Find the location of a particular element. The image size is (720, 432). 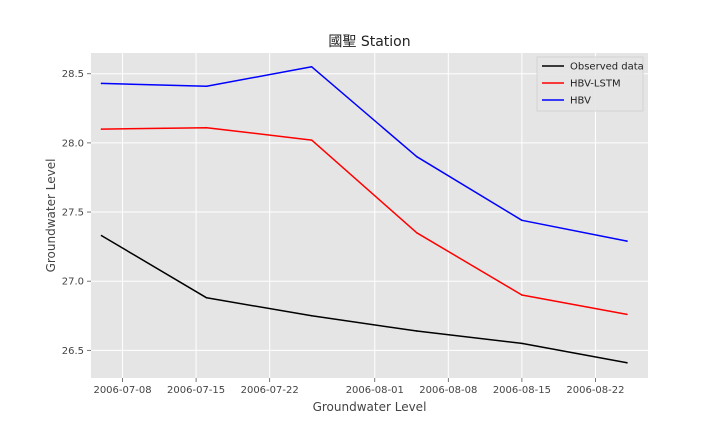

x-tick-label: 2006-07-15 is located at coordinates (196, 390).